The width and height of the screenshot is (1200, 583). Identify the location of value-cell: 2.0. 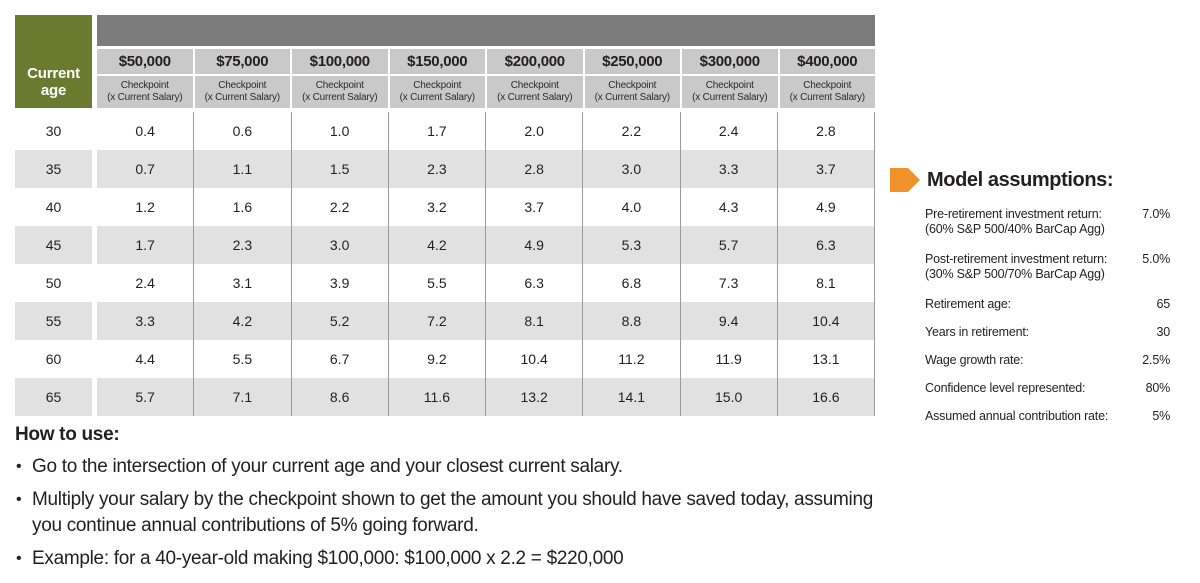
(533, 131).